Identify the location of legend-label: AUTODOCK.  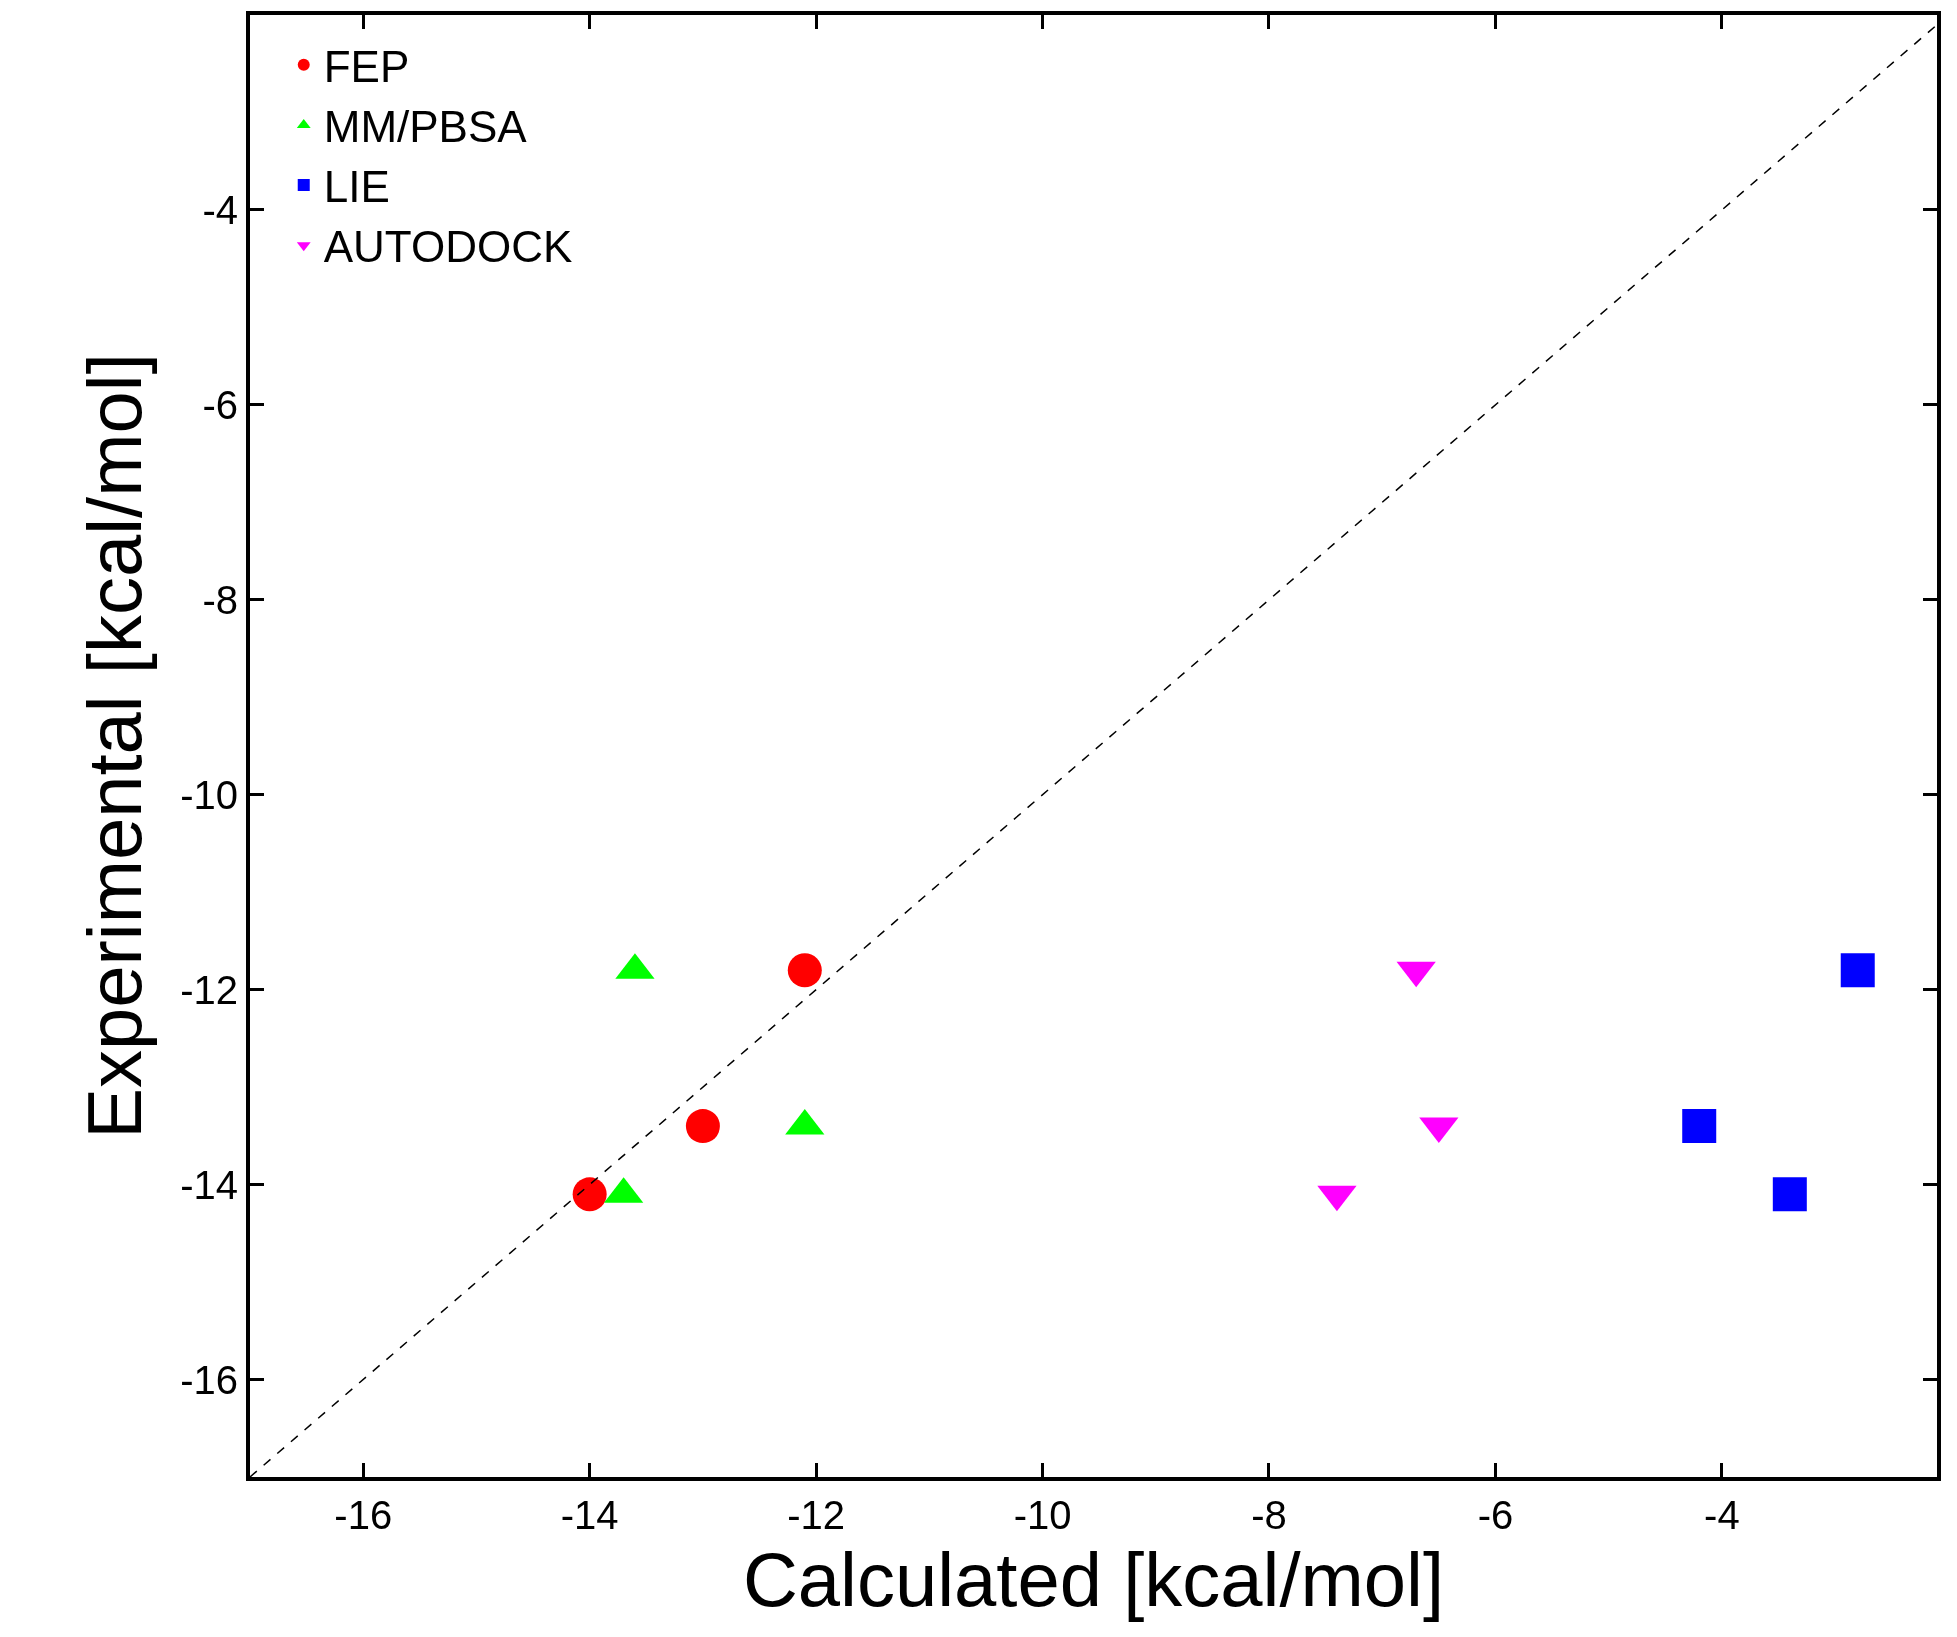
(448, 247).